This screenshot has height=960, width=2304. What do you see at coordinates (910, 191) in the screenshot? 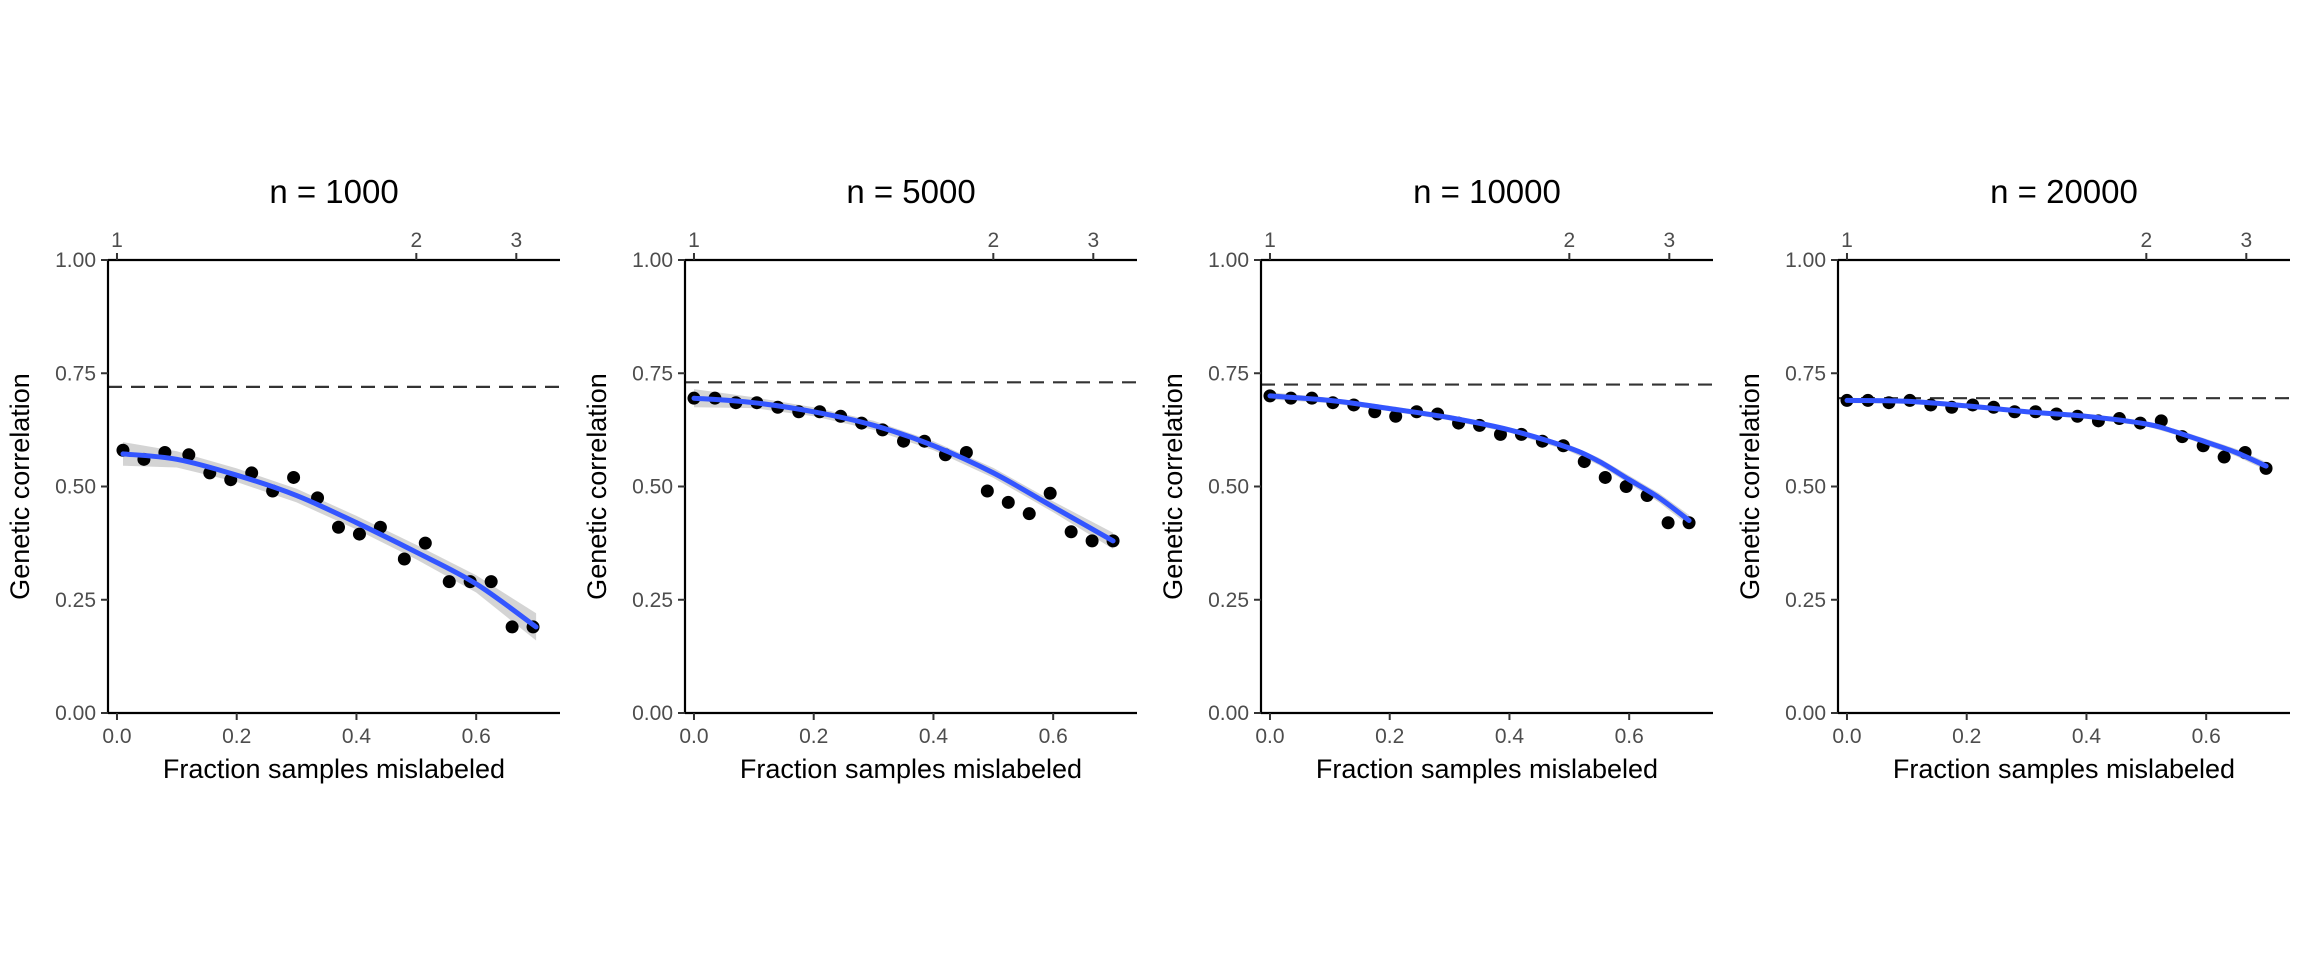
I see `panel-title: n = 5000` at bounding box center [910, 191].